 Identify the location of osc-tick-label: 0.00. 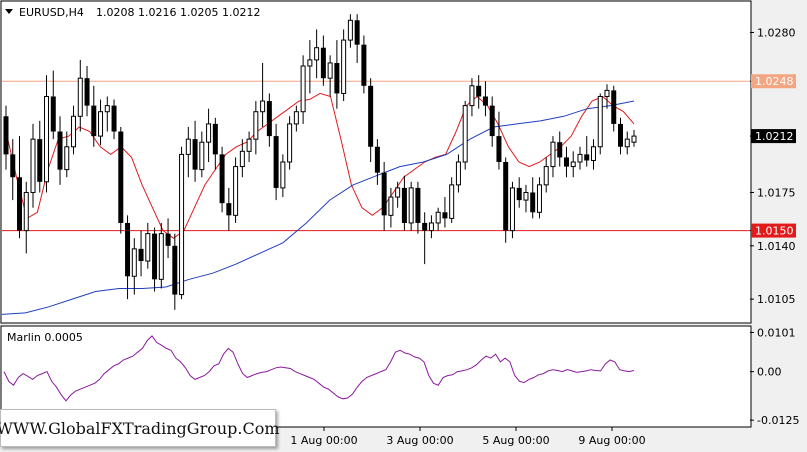
(769, 372).